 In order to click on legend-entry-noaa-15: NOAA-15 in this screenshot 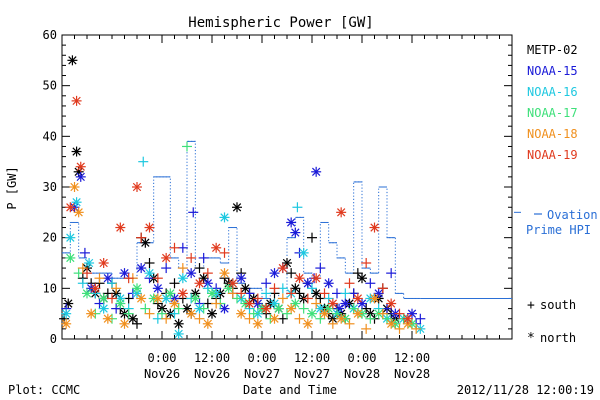, I will do `click(552, 71)`.